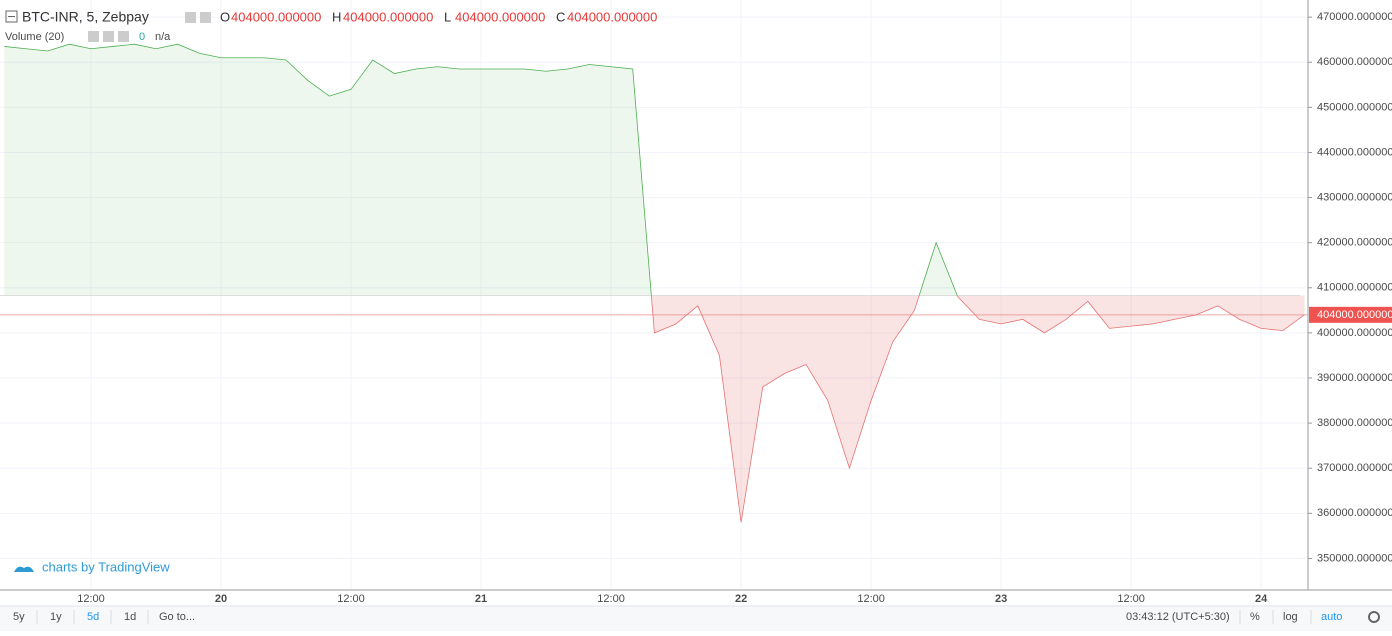  What do you see at coordinates (1331, 617) in the screenshot?
I see `option-button: auto` at bounding box center [1331, 617].